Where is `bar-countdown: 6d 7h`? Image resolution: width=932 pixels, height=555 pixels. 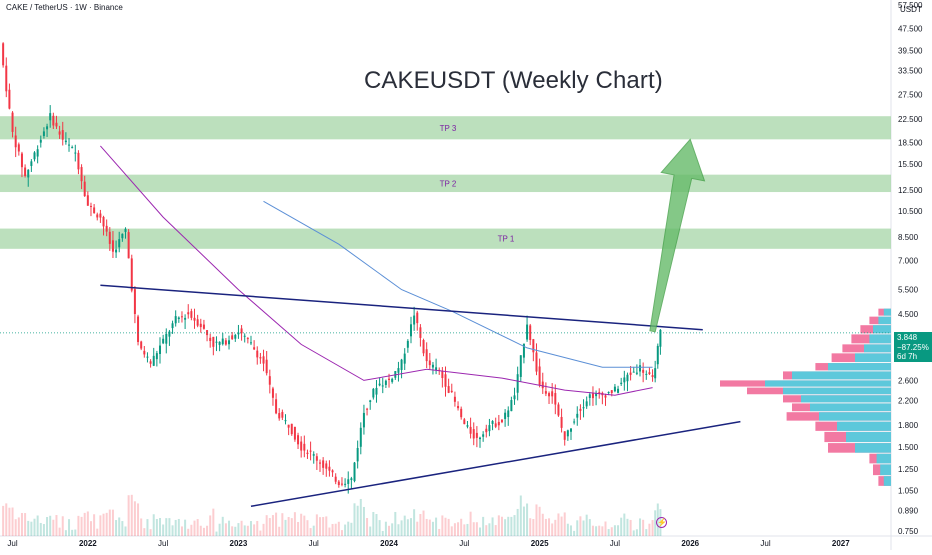
bar-countdown: 6d 7h is located at coordinates (907, 356).